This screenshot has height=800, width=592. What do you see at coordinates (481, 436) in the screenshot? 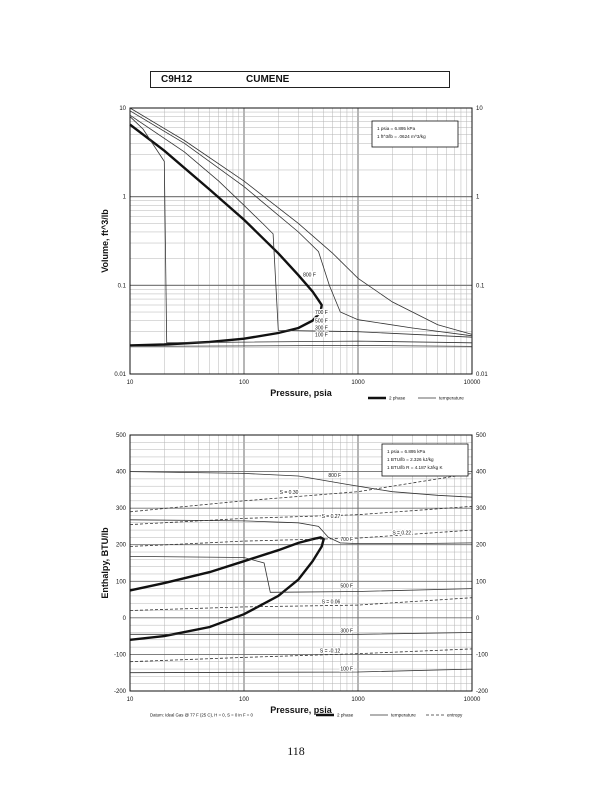
I see `chart2-y-tick-label-right: 500` at bounding box center [481, 436].